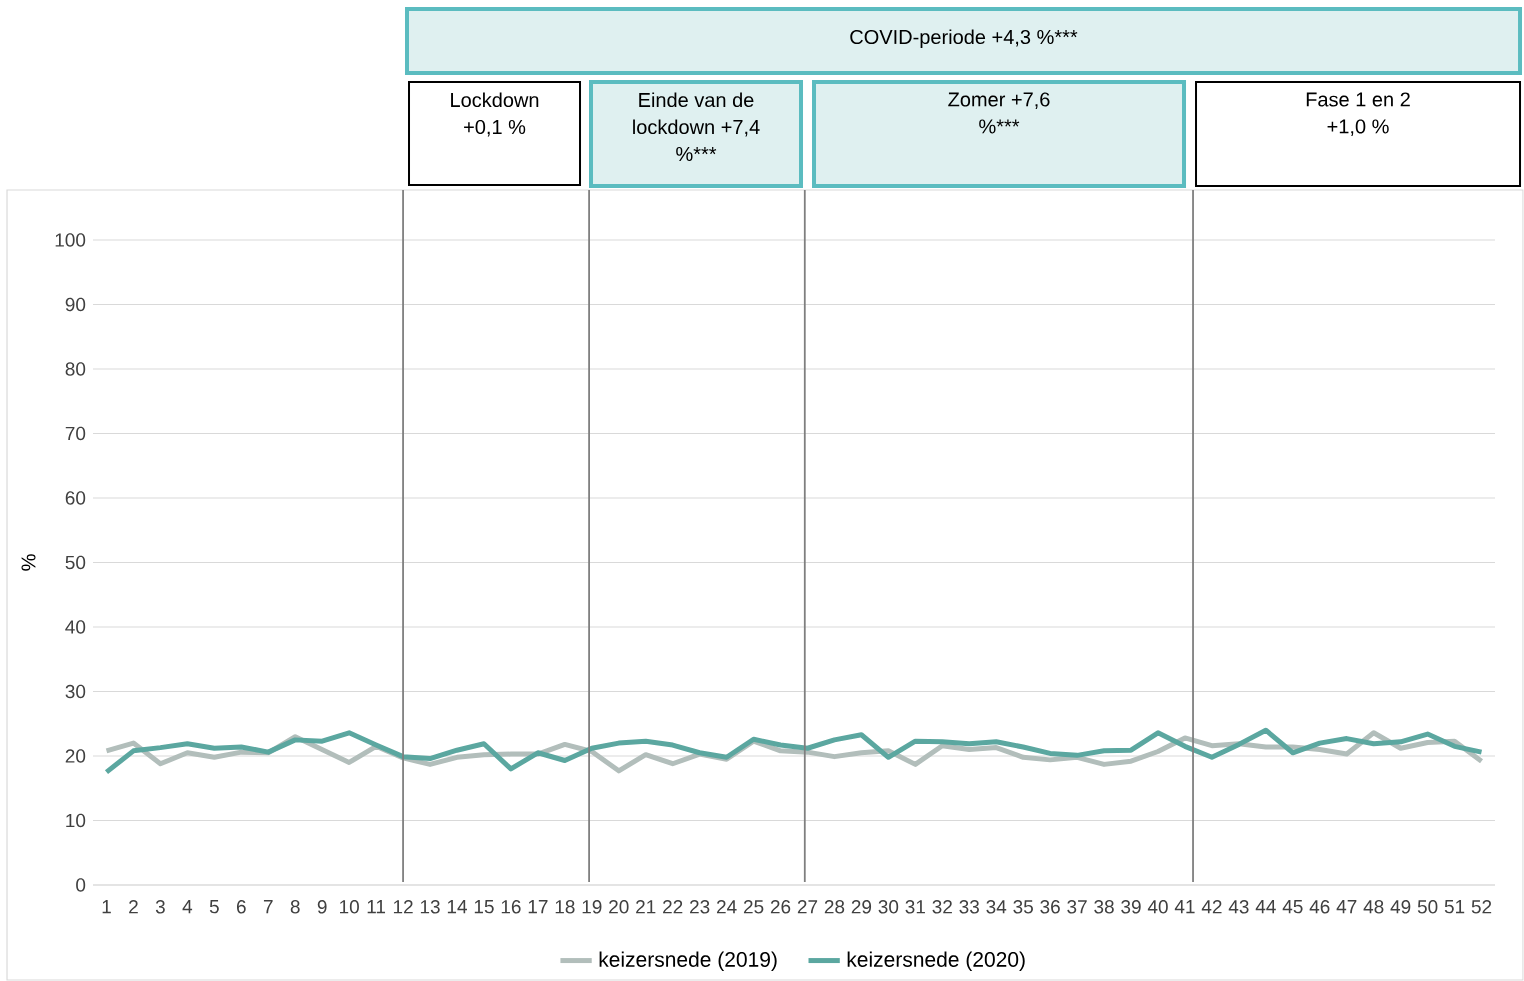  What do you see at coordinates (538, 907) in the screenshot?
I see `x-tick-label: 17` at bounding box center [538, 907].